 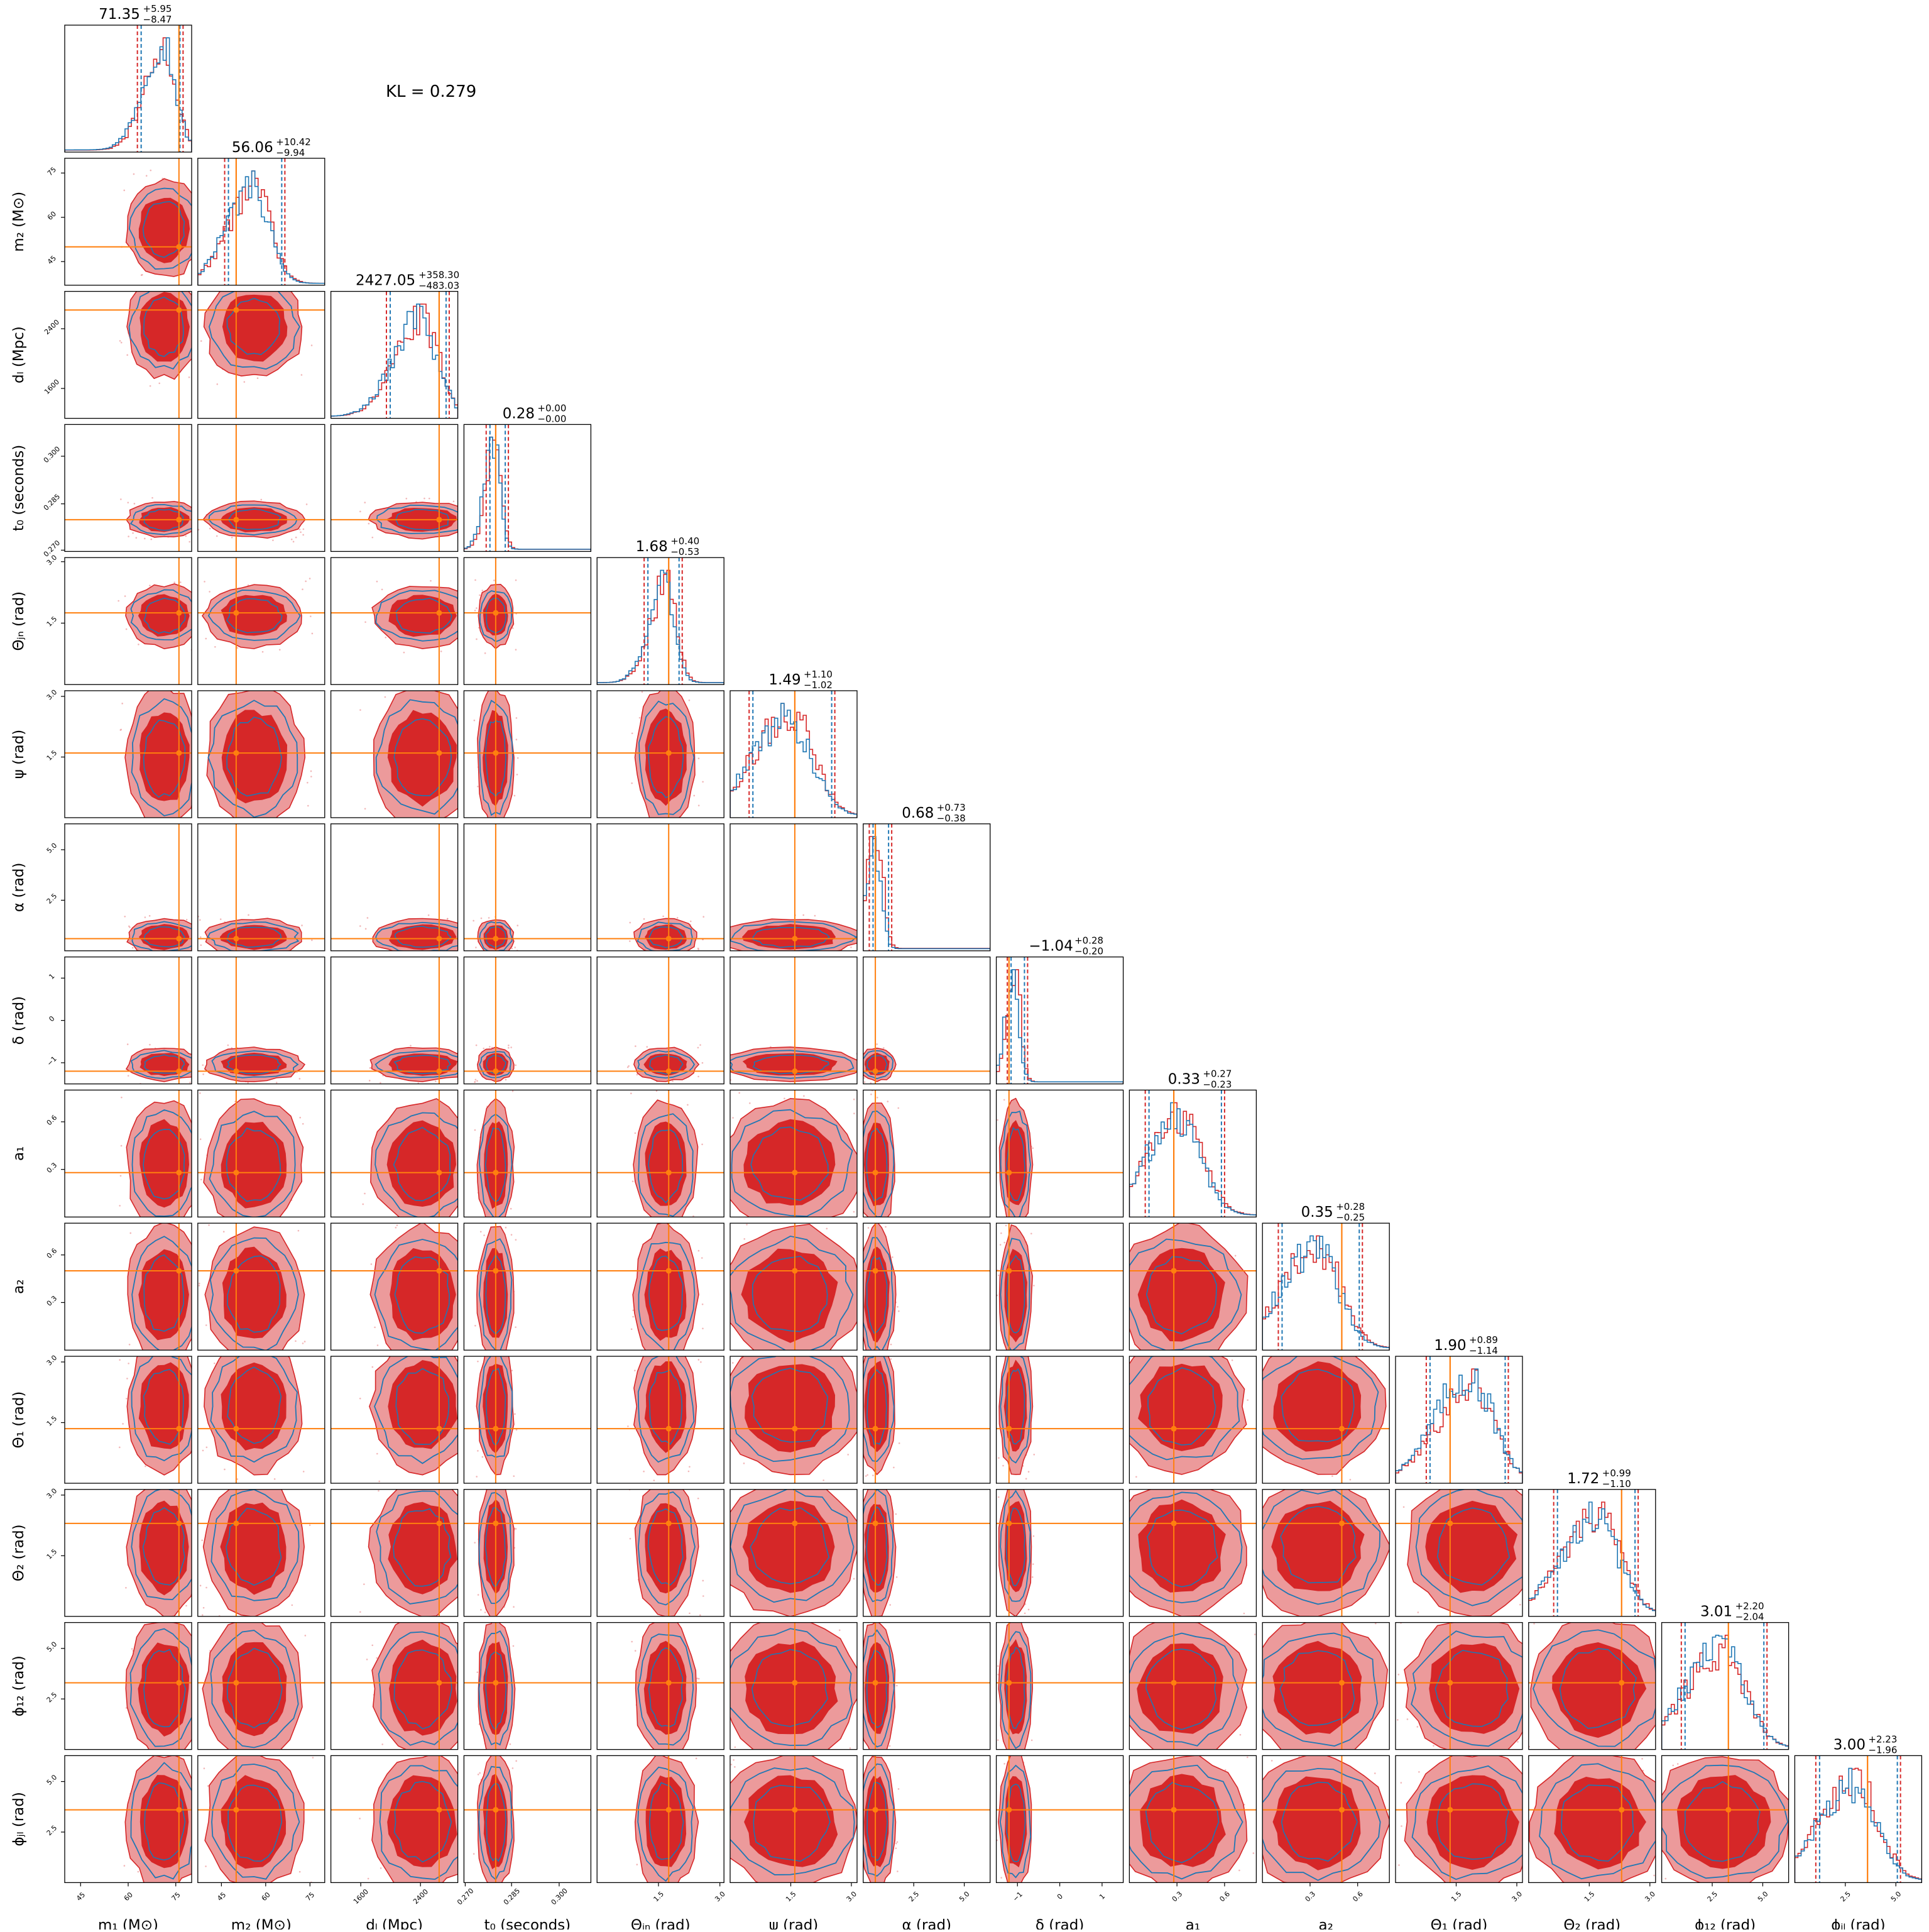 What do you see at coordinates (1850, 1745) in the screenshot?
I see `summary-phijl: 3.00` at bounding box center [1850, 1745].